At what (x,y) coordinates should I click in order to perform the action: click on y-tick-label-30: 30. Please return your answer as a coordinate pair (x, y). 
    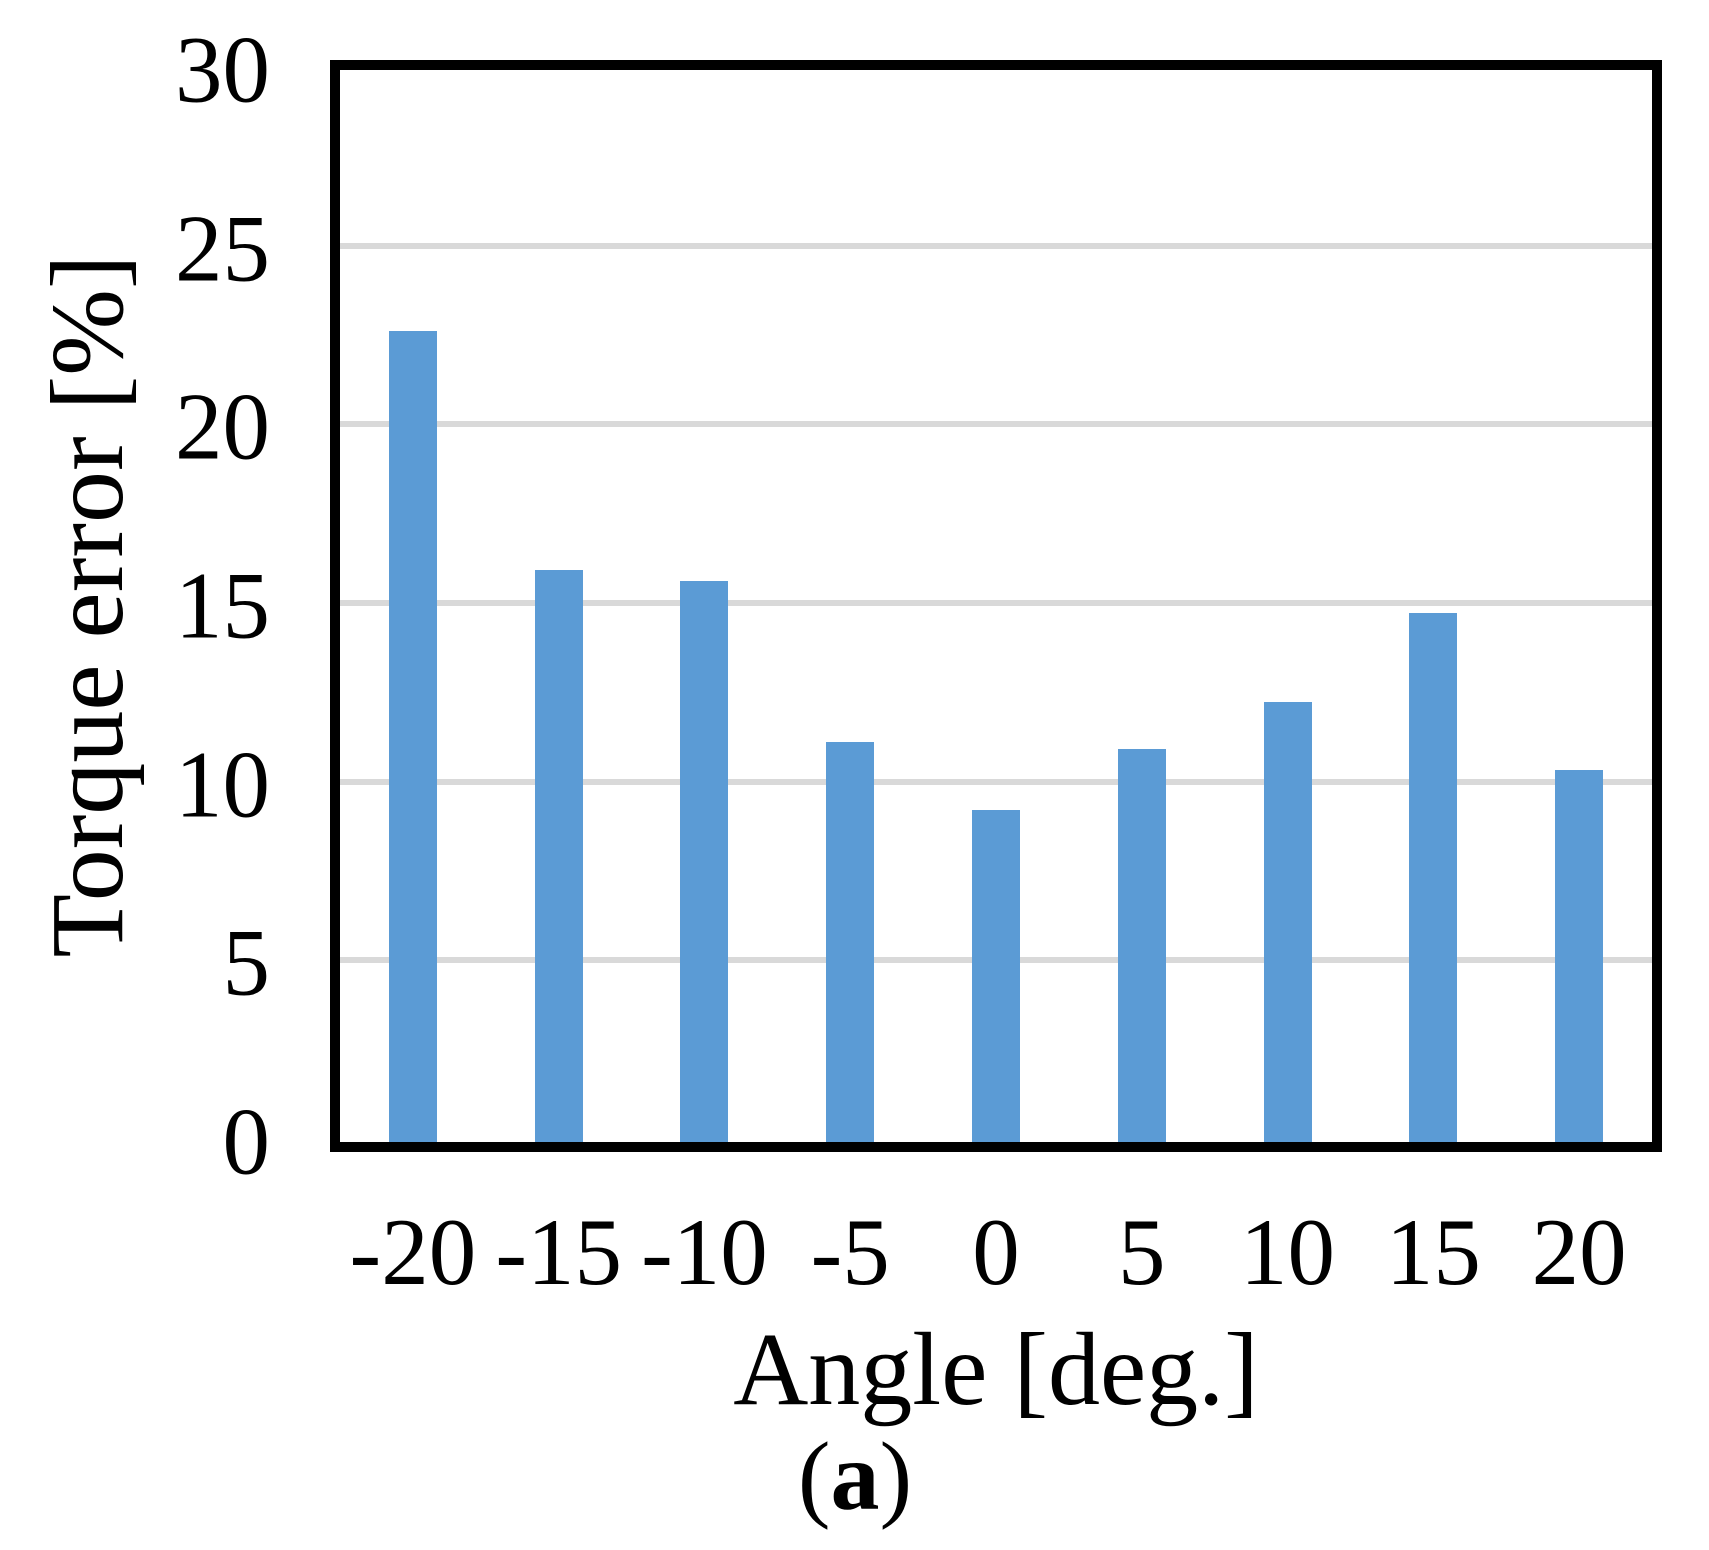
    Looking at the image, I should click on (222, 69).